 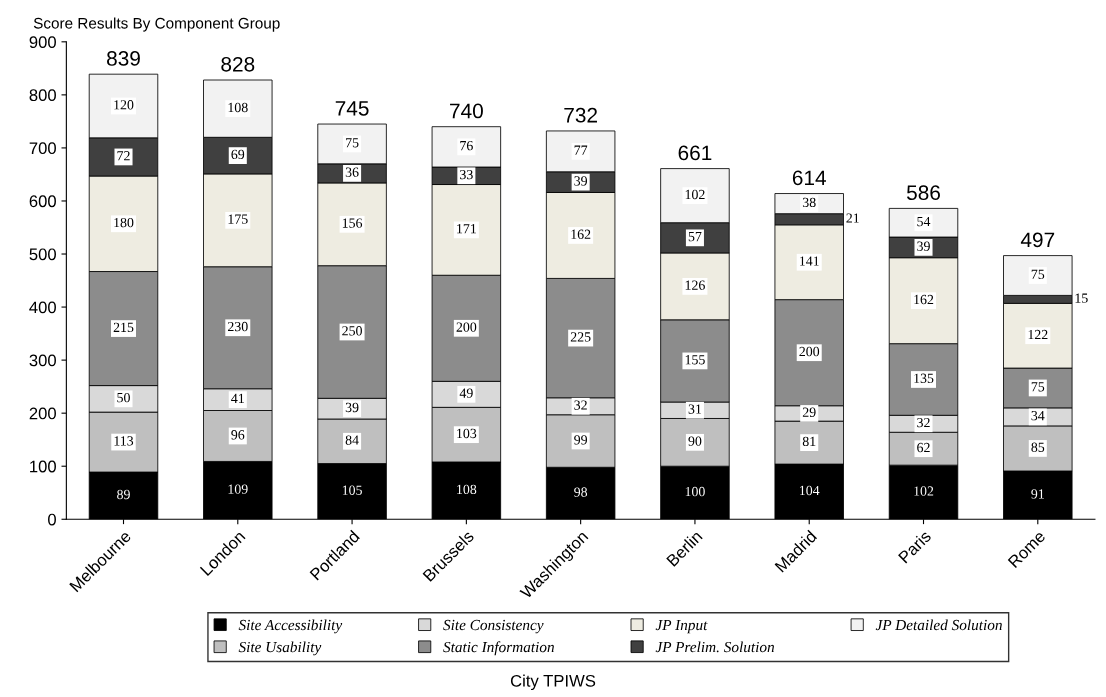 What do you see at coordinates (124, 105) in the screenshot?
I see `data-label: 120` at bounding box center [124, 105].